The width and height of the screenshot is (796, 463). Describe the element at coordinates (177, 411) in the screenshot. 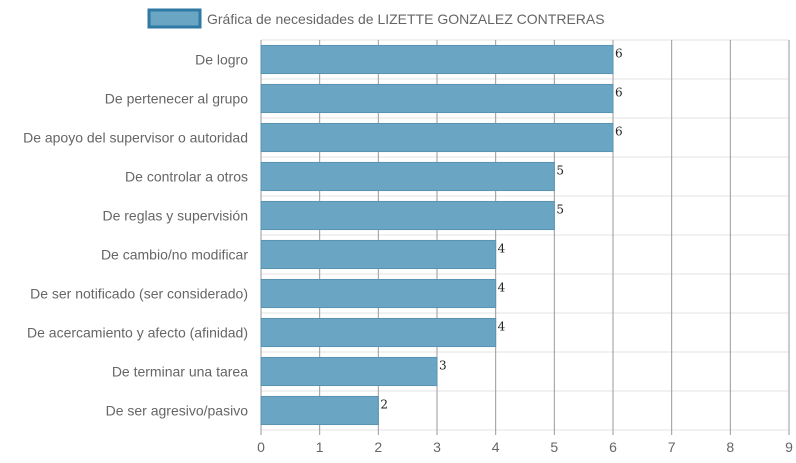

I see `category-label: De ser agresivo/pasivo` at that location.